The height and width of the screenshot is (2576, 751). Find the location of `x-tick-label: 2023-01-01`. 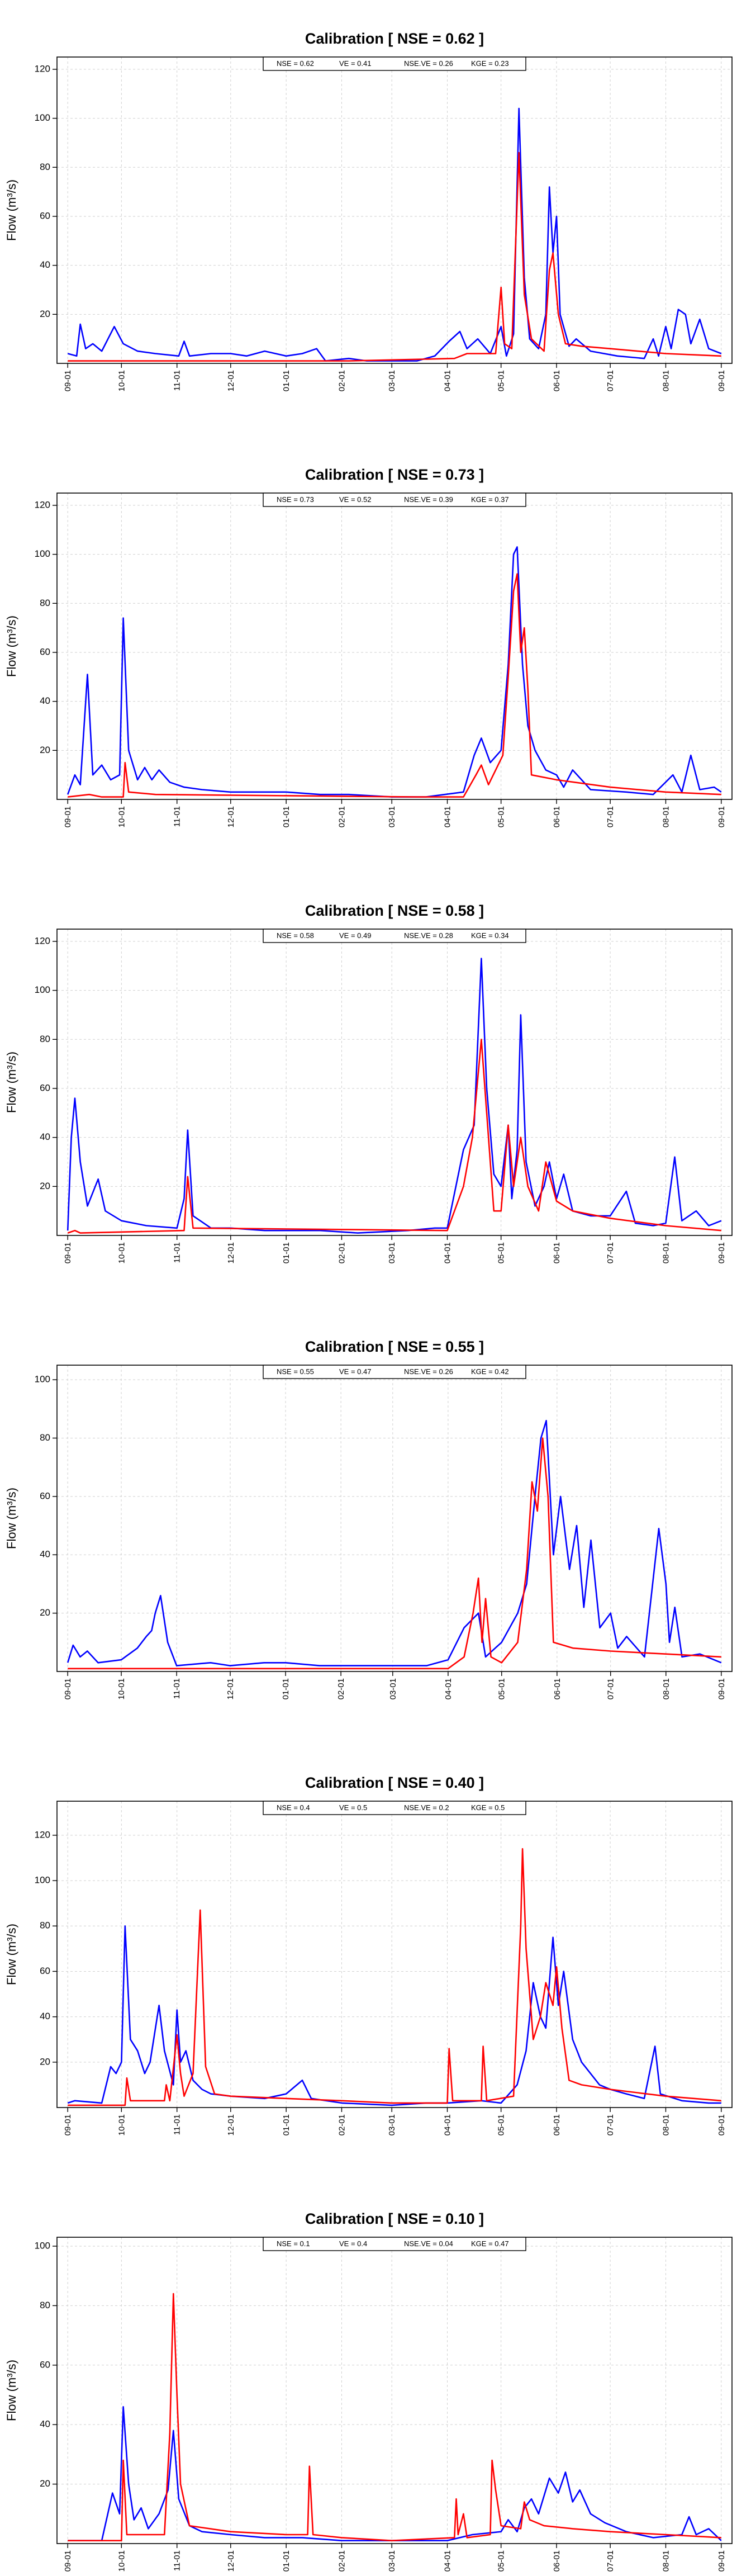

x-tick-label: 2023-01-01 is located at coordinates (286, 1252).